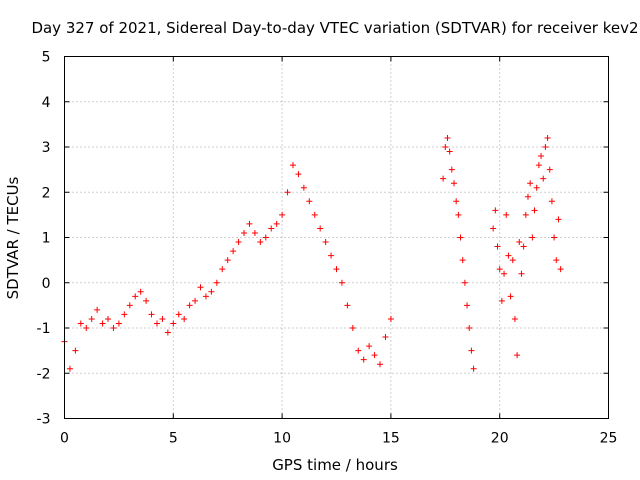 The height and width of the screenshot is (480, 640). Describe the element at coordinates (46, 103) in the screenshot. I see `y-tick-label: 4` at that location.